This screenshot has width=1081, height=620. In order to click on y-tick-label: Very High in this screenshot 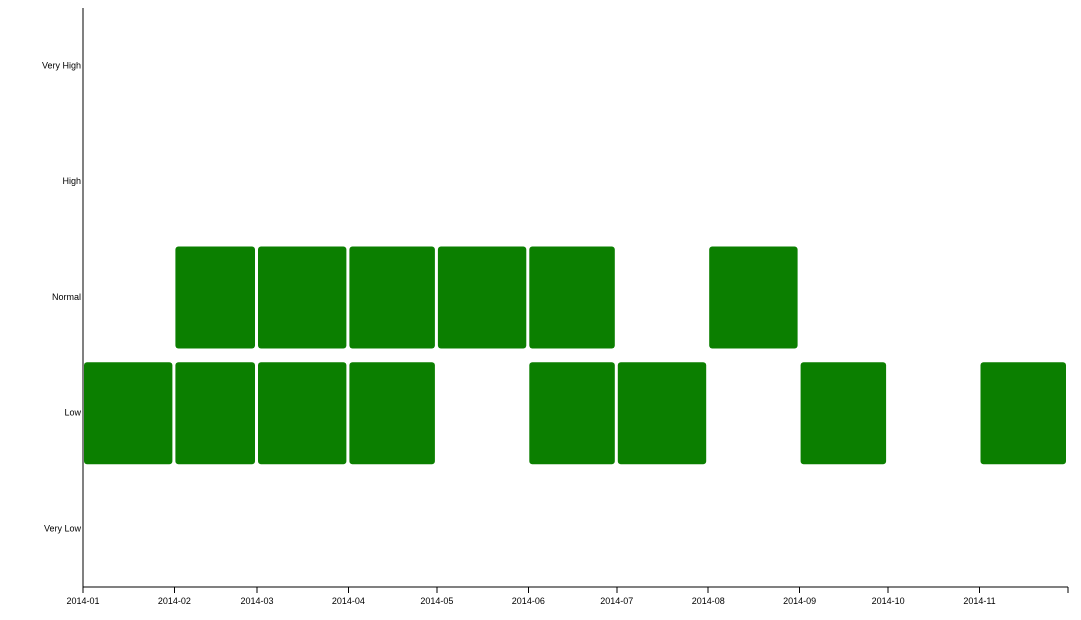, I will do `click(61, 65)`.